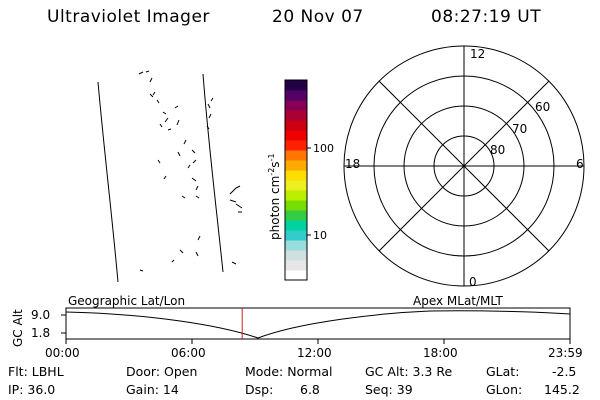 This screenshot has height=400, width=600. Describe the element at coordinates (504, 389) in the screenshot. I see `status-glon-label: GLon:` at that location.